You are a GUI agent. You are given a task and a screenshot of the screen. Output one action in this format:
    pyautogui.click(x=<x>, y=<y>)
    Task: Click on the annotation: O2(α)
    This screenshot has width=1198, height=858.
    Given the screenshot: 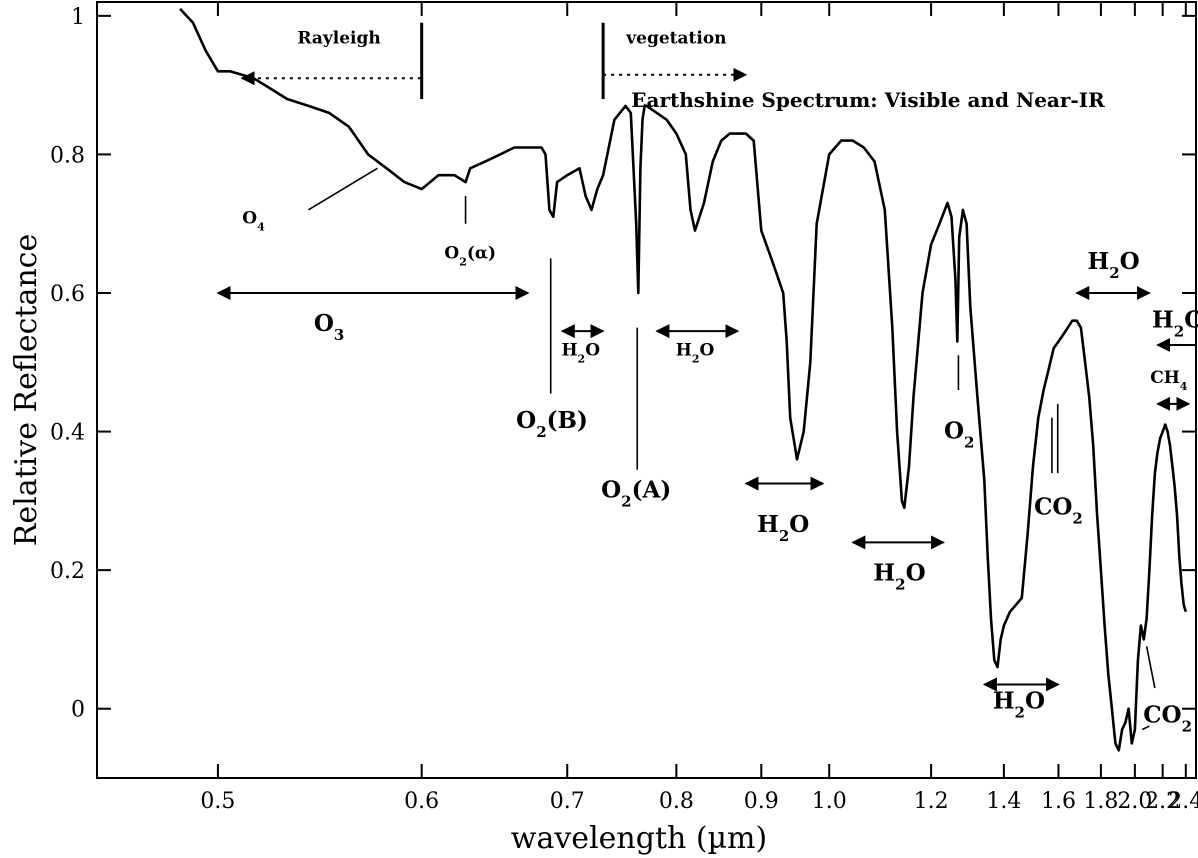 What is the action you would take?
    pyautogui.click(x=470, y=232)
    